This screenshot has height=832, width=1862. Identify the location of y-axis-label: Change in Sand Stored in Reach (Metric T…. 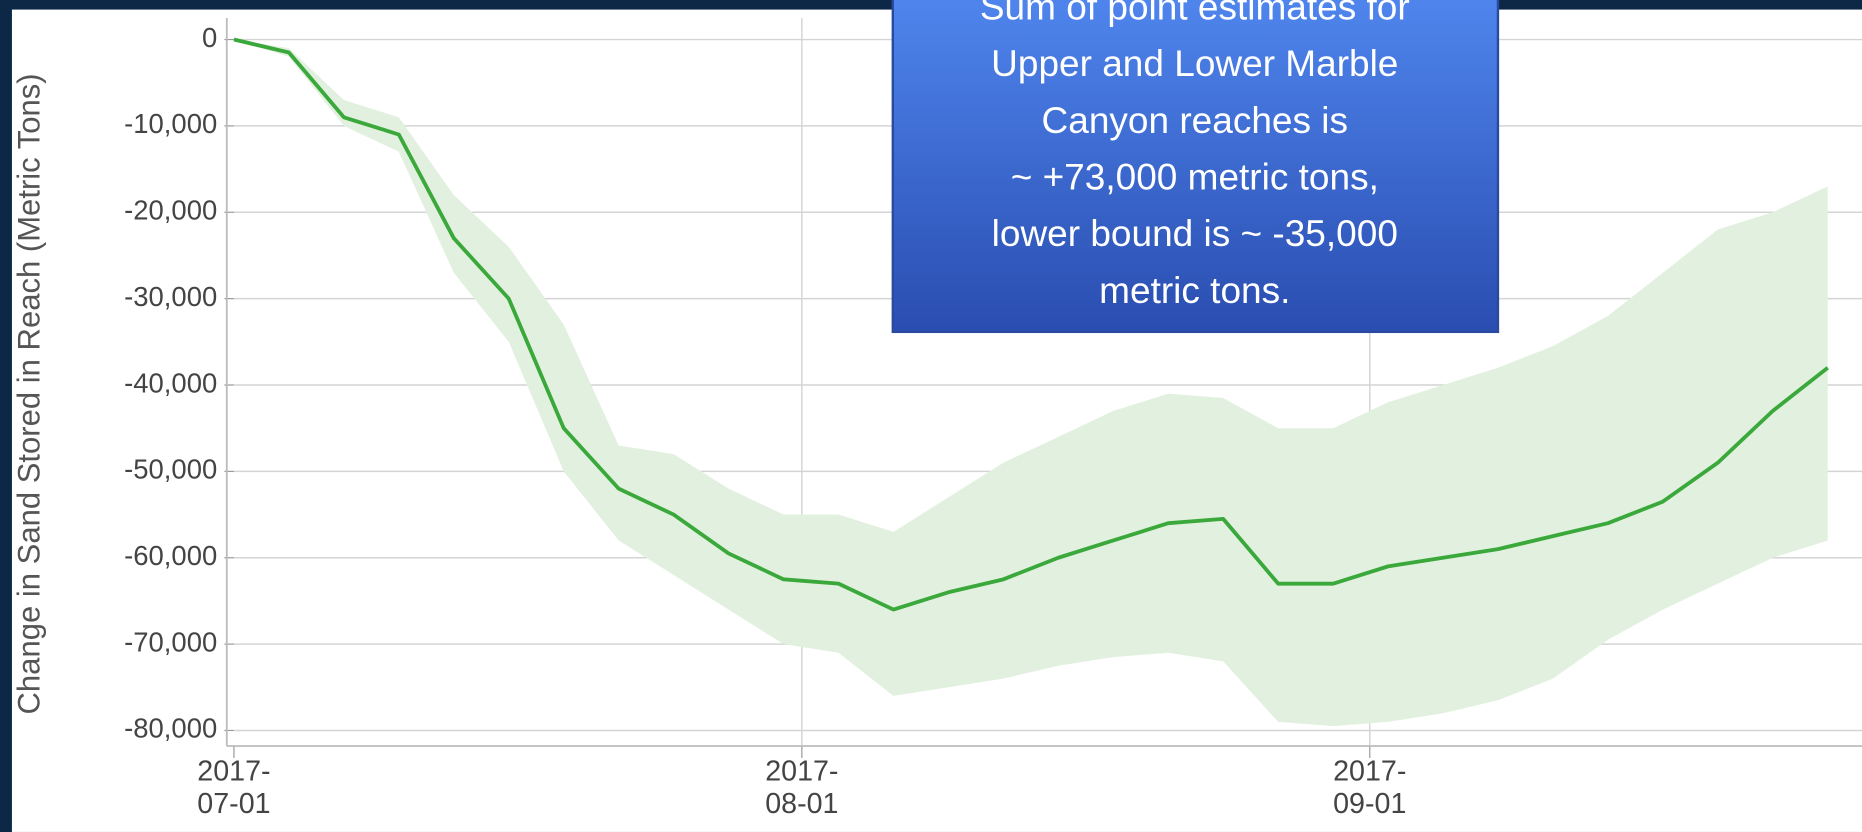
(28, 394).